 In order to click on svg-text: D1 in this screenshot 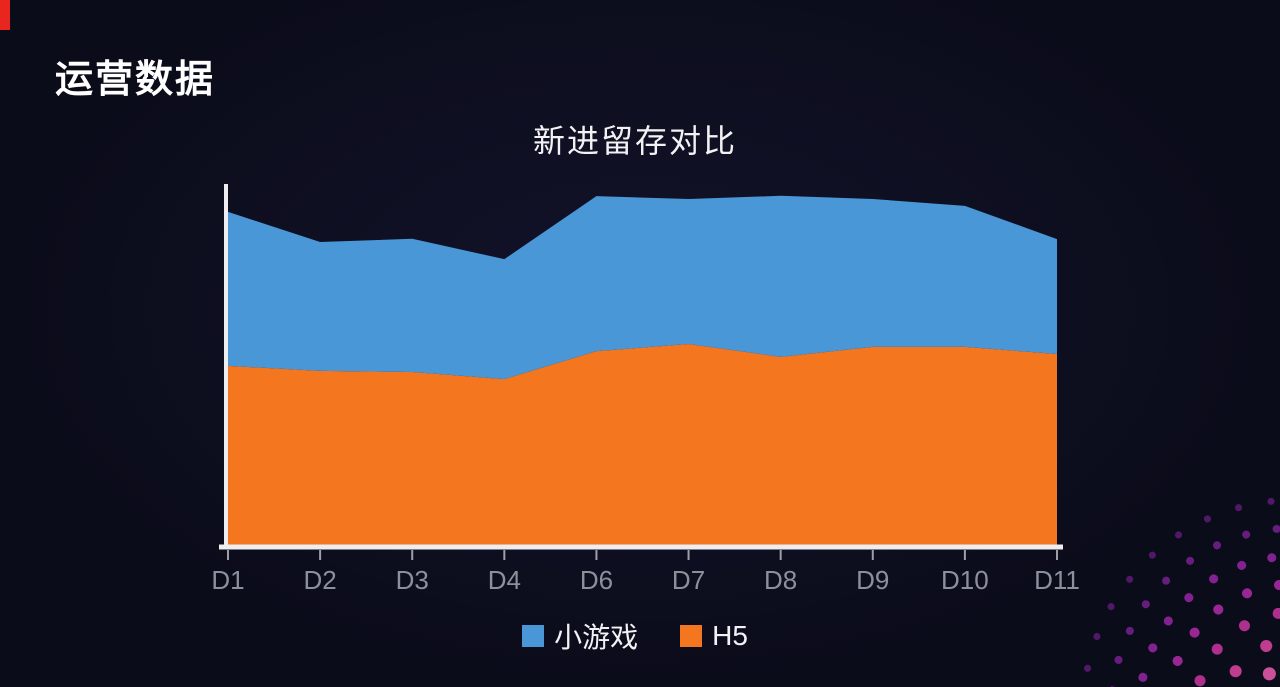, I will do `click(227, 580)`.